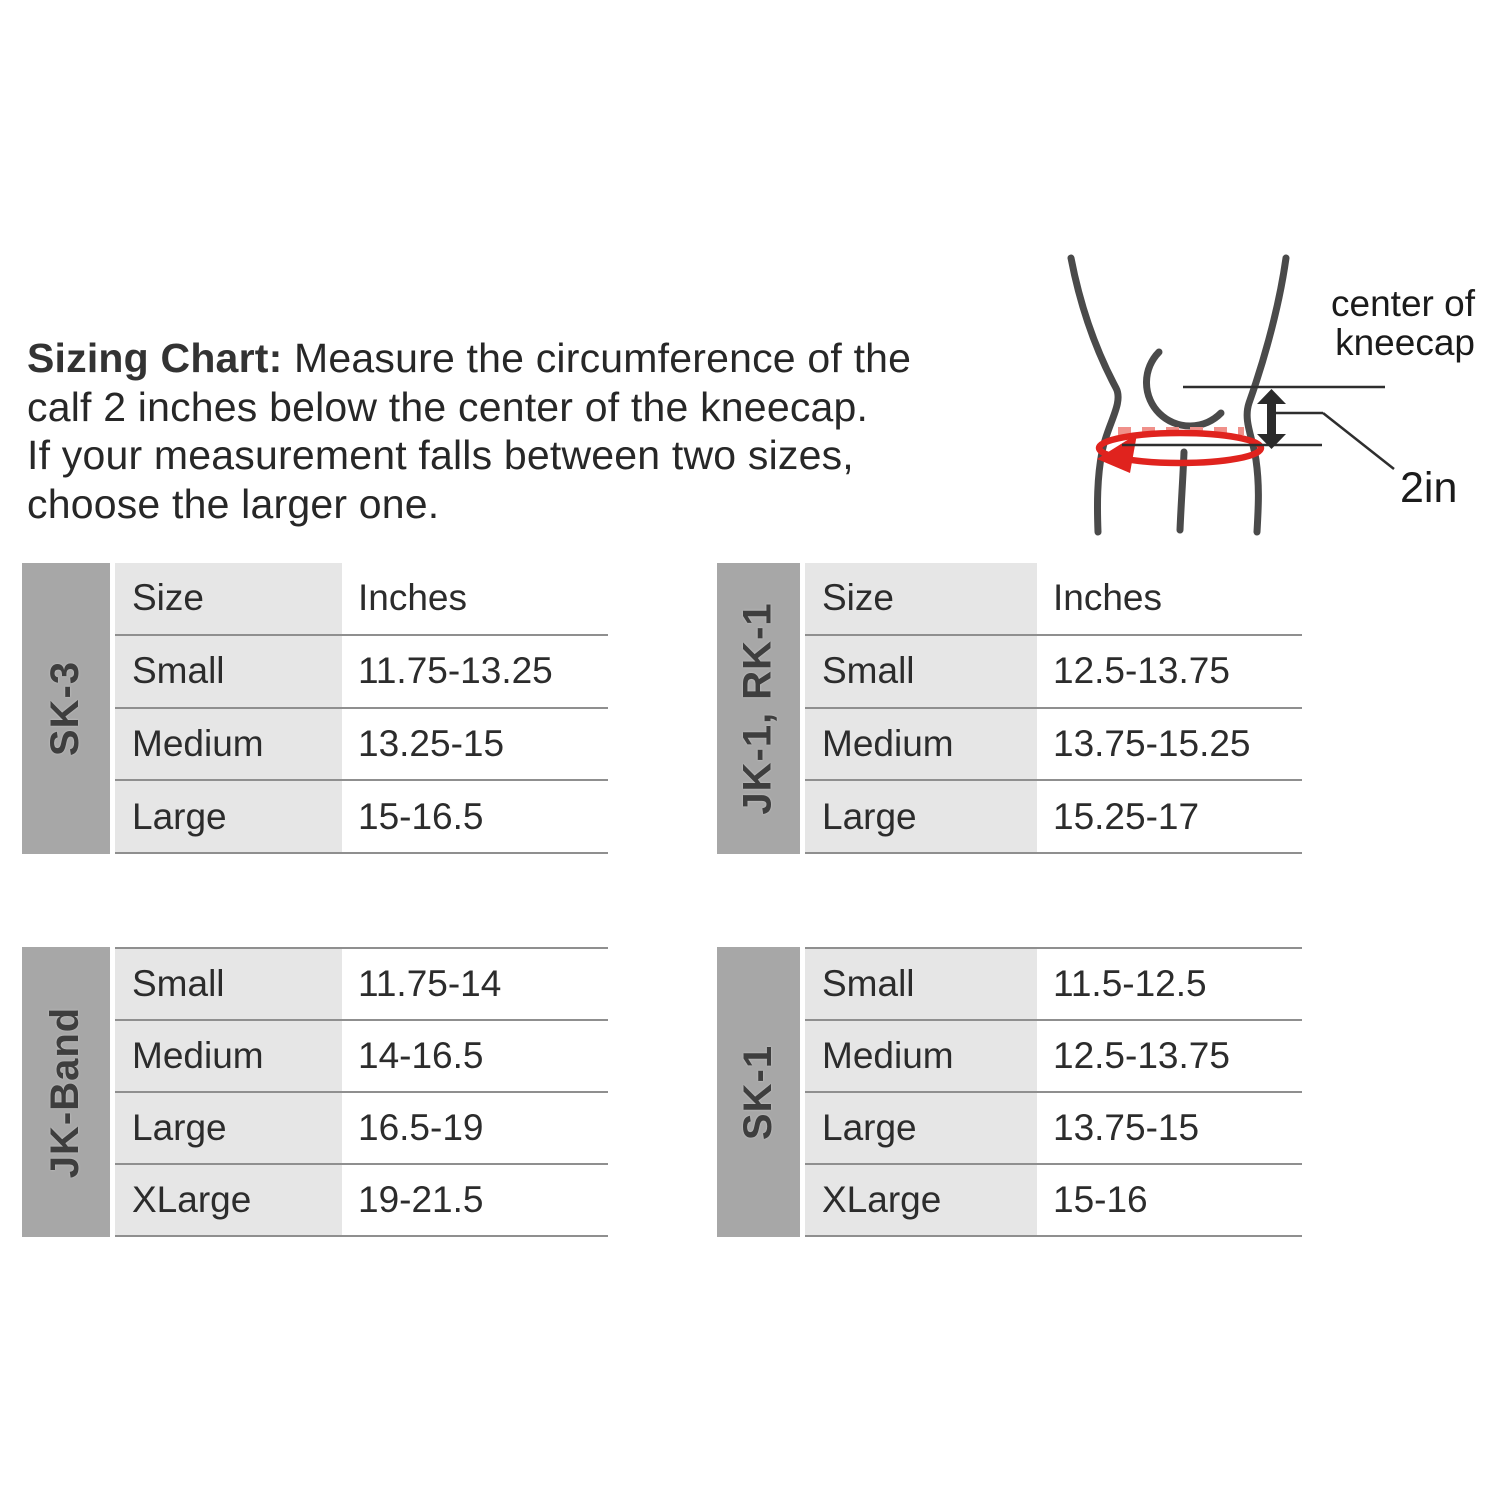 Image resolution: width=1500 pixels, height=1500 pixels. I want to click on table-row: Small 11.75-14, so click(361, 985).